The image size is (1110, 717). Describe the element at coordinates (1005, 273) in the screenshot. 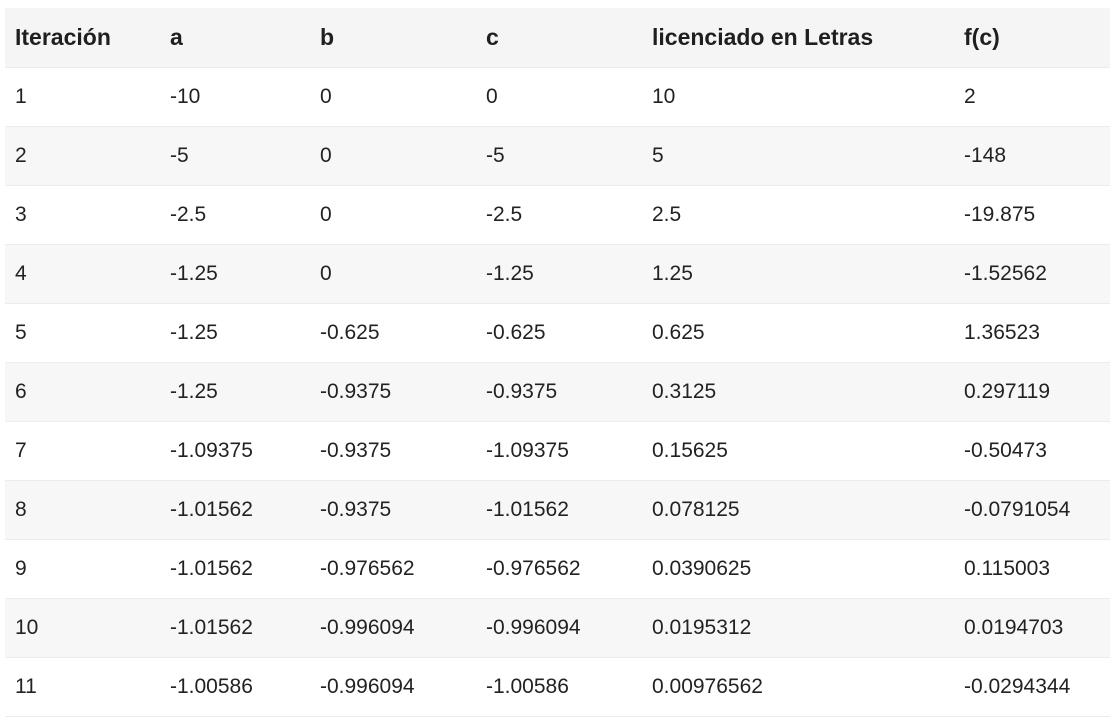

I see `cell-f-of-c: -1.52562` at that location.